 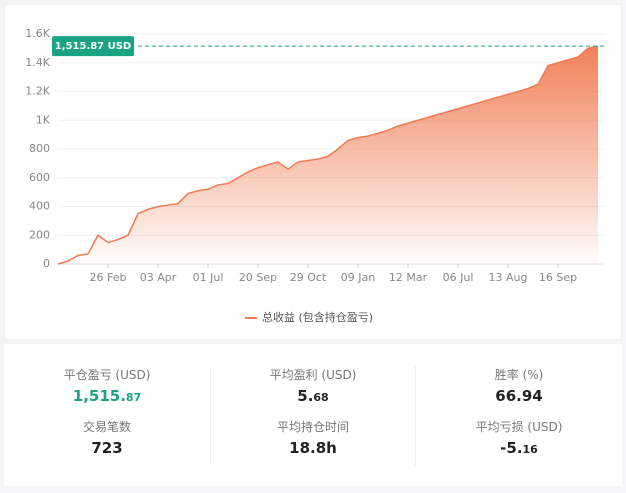 What do you see at coordinates (313, 375) in the screenshot?
I see `stat-label: 平均盈利 (USD)` at bounding box center [313, 375].